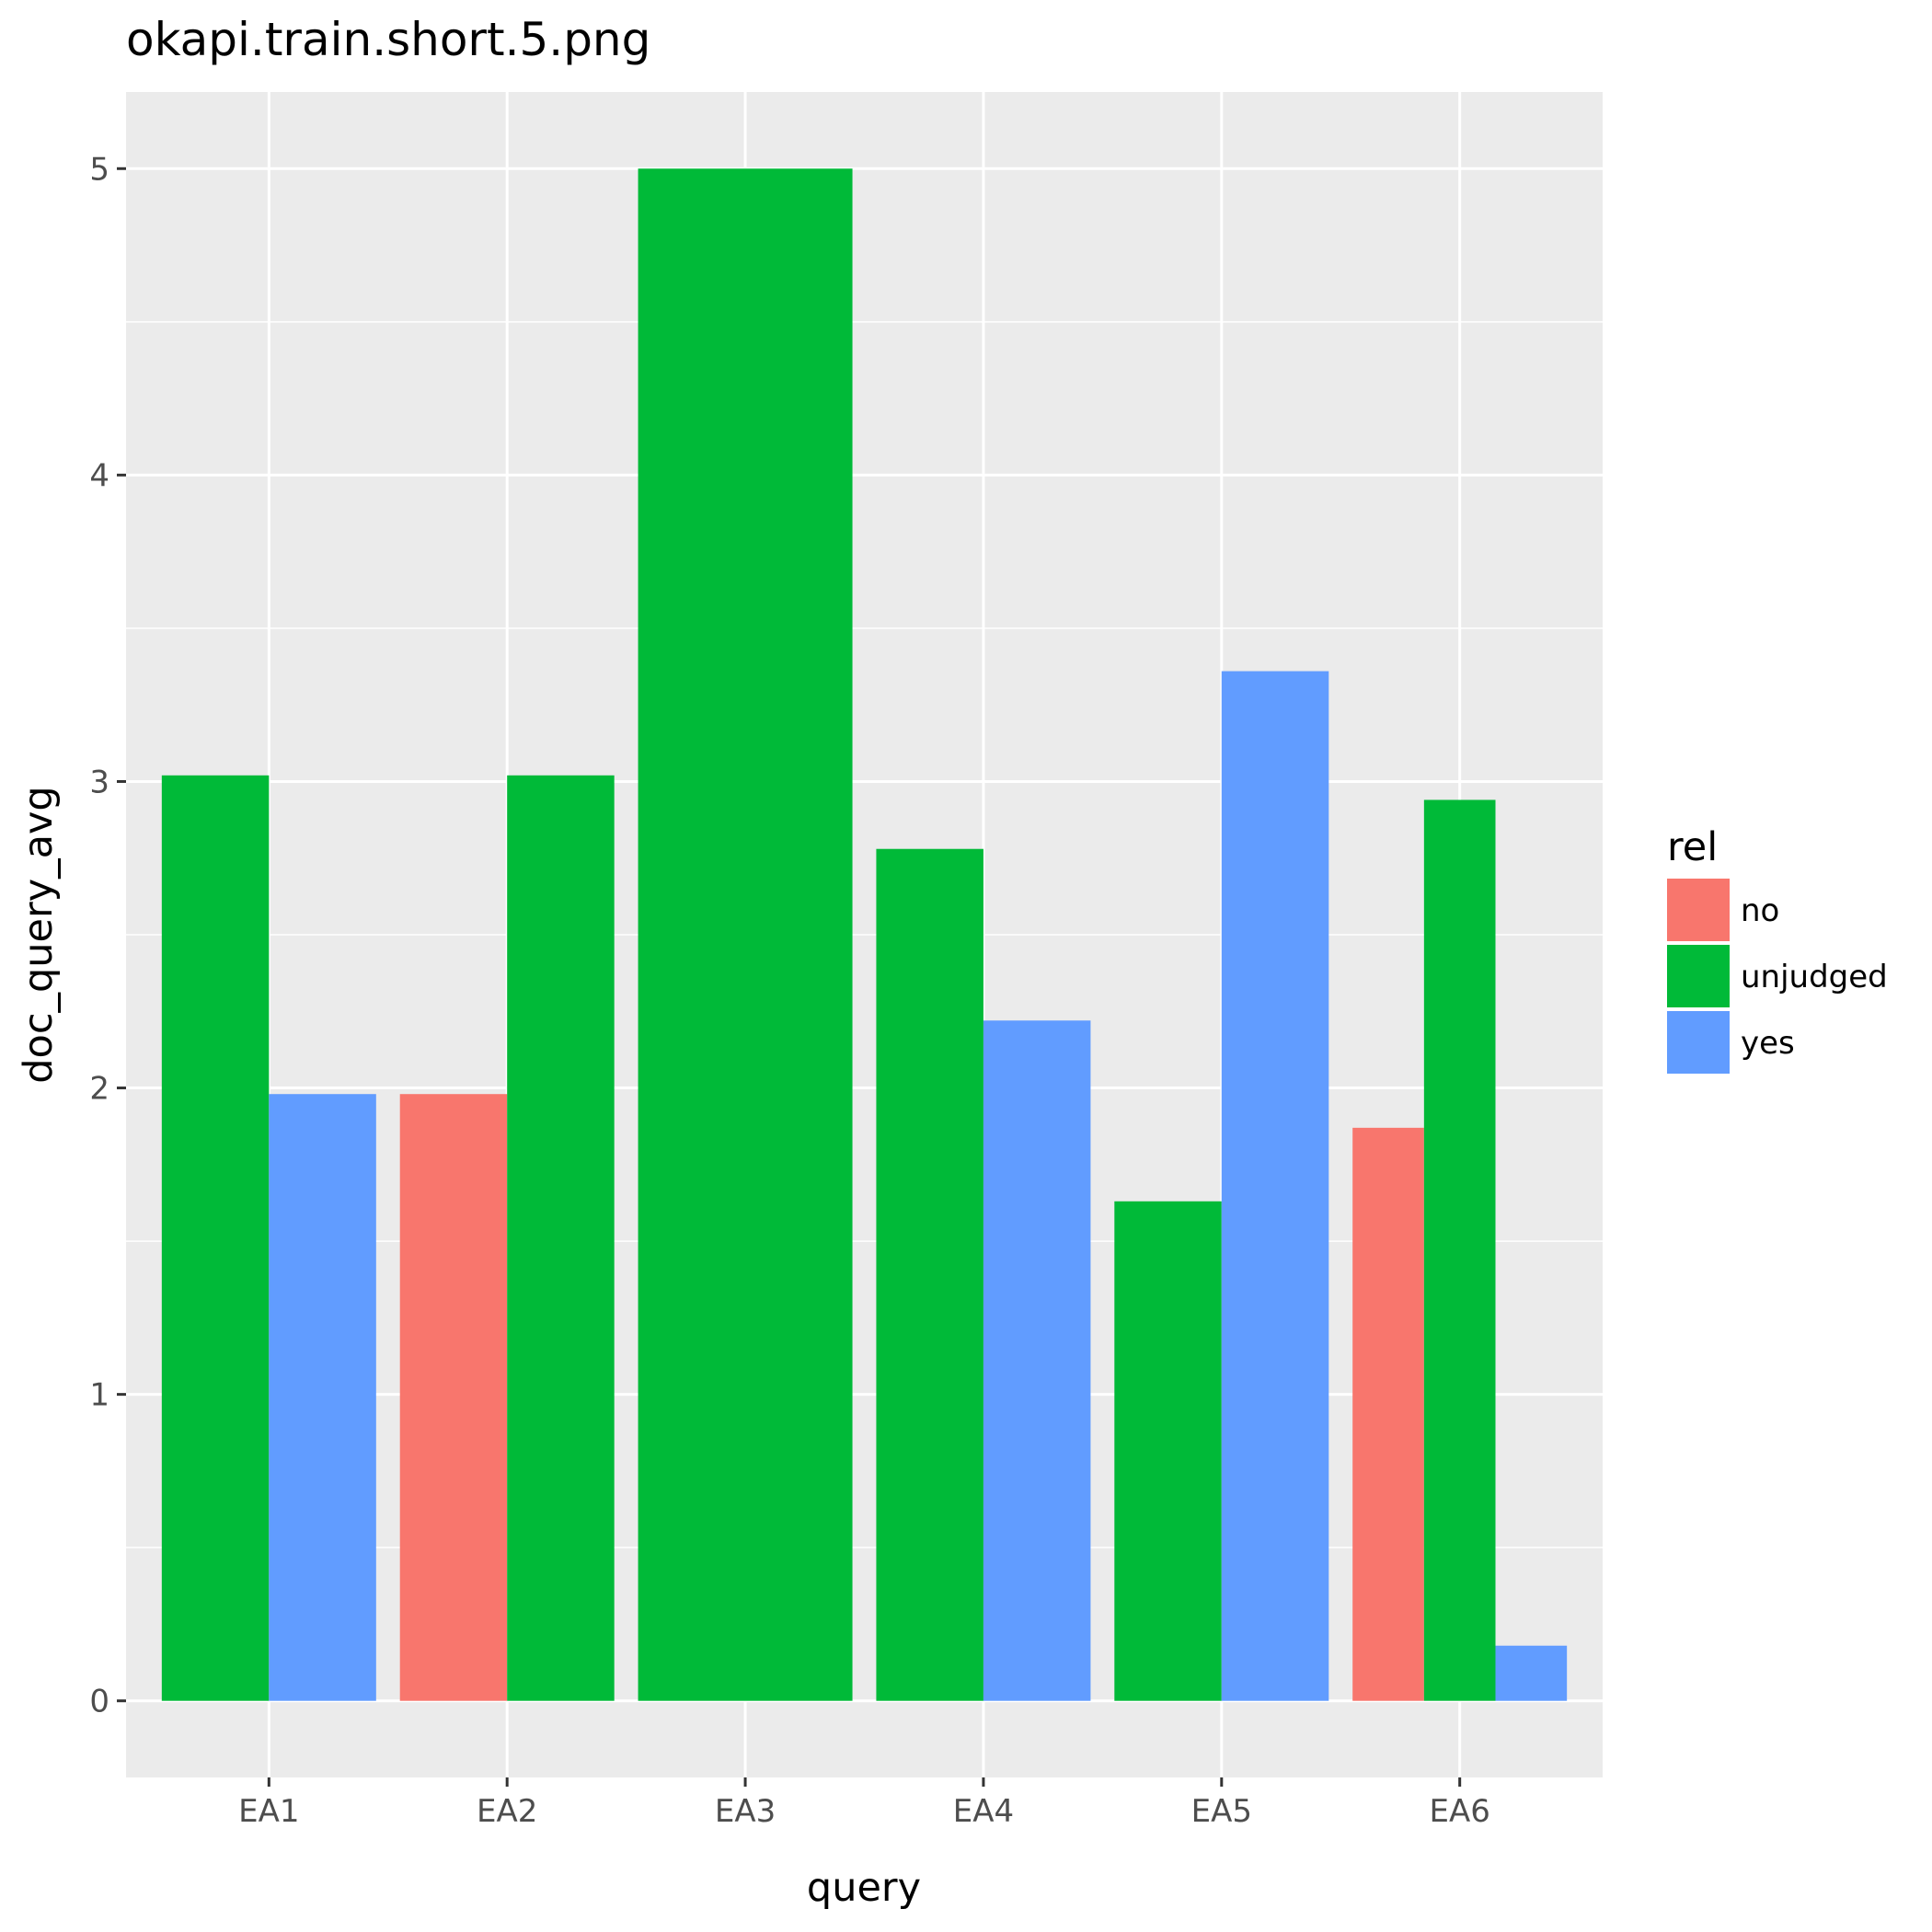 Image resolution: width=1932 pixels, height=1932 pixels. What do you see at coordinates (268, 1811) in the screenshot?
I see `x-tick-label: EA1` at bounding box center [268, 1811].